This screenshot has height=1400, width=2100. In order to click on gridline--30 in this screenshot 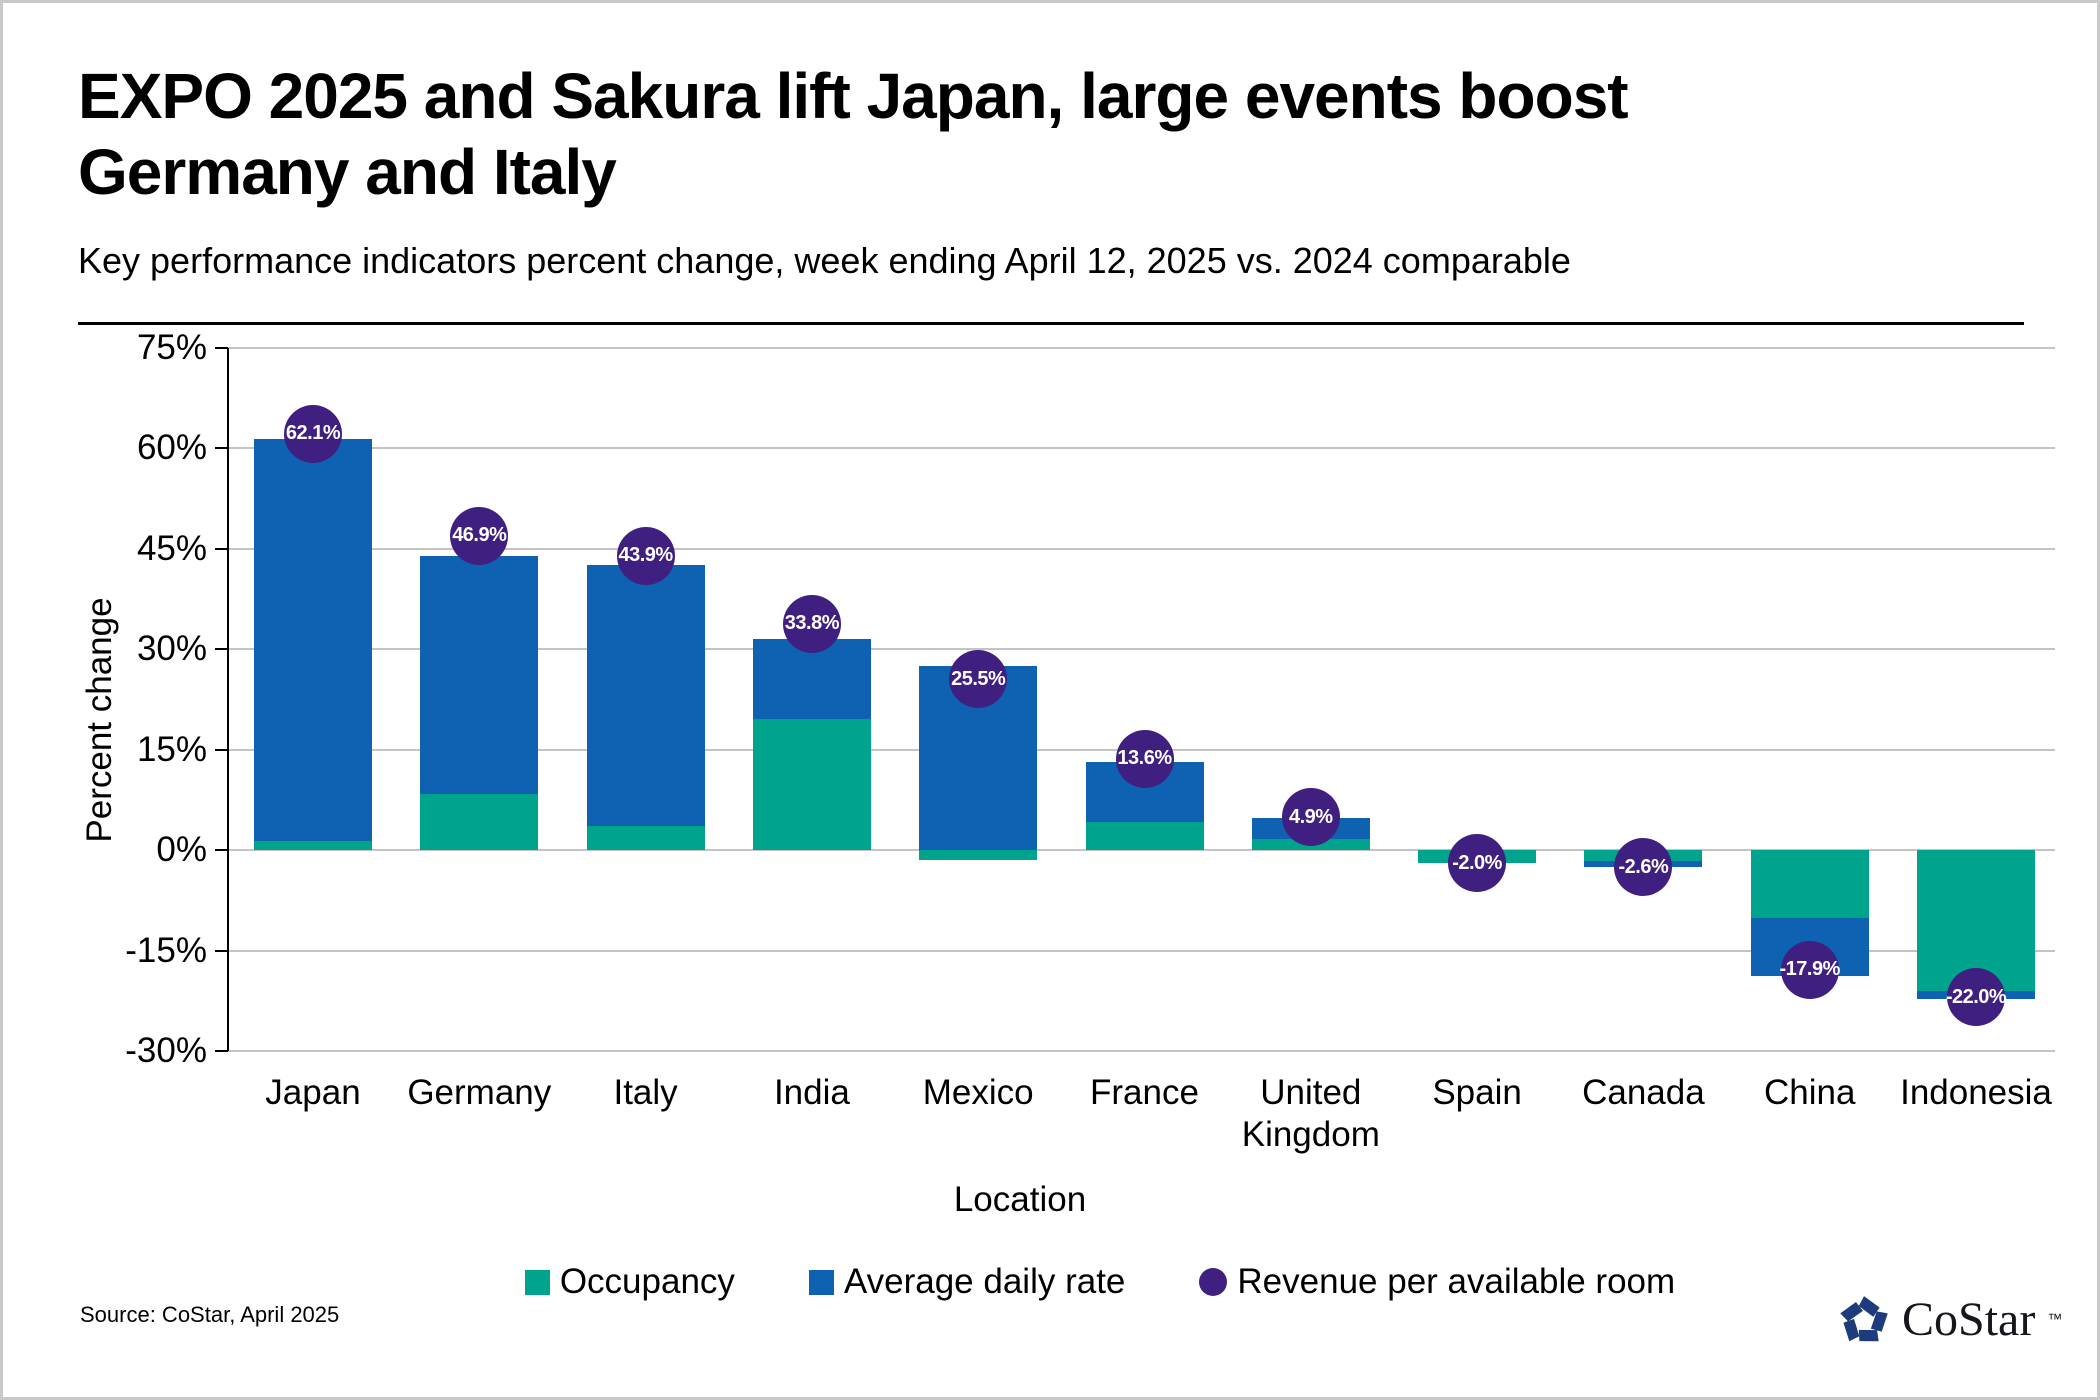, I will do `click(1141, 1051)`.